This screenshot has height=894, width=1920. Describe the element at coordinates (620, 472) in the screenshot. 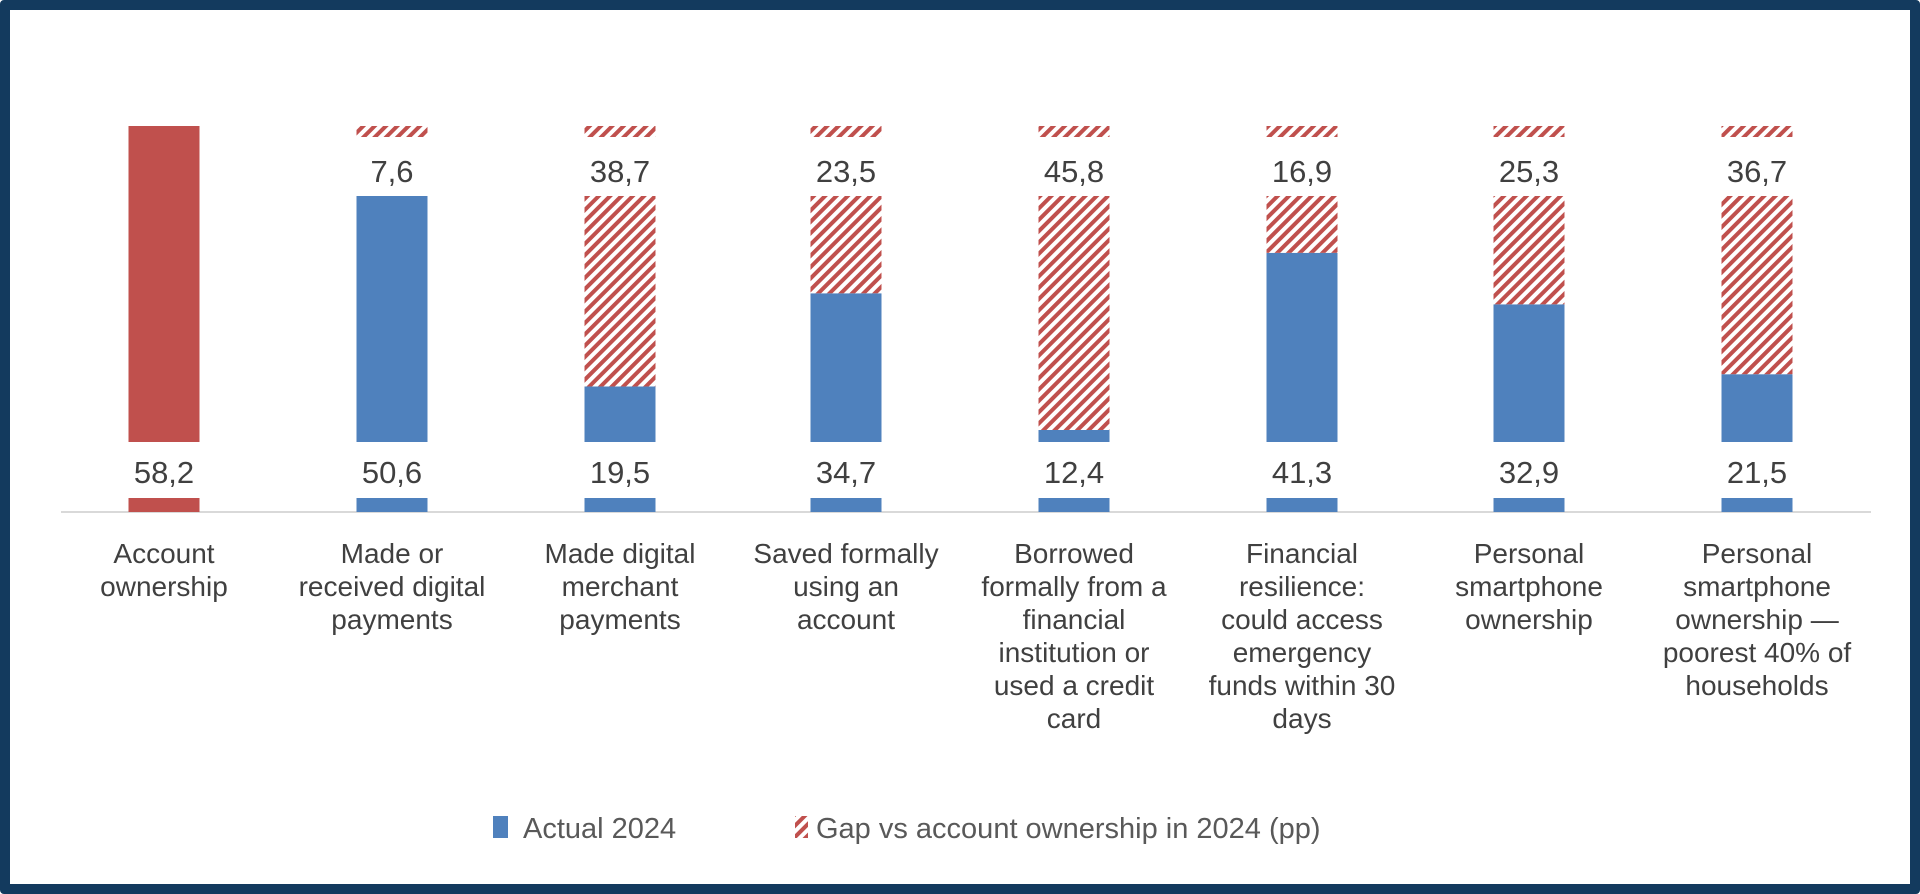

I see `value-label-actual: 19,5` at that location.